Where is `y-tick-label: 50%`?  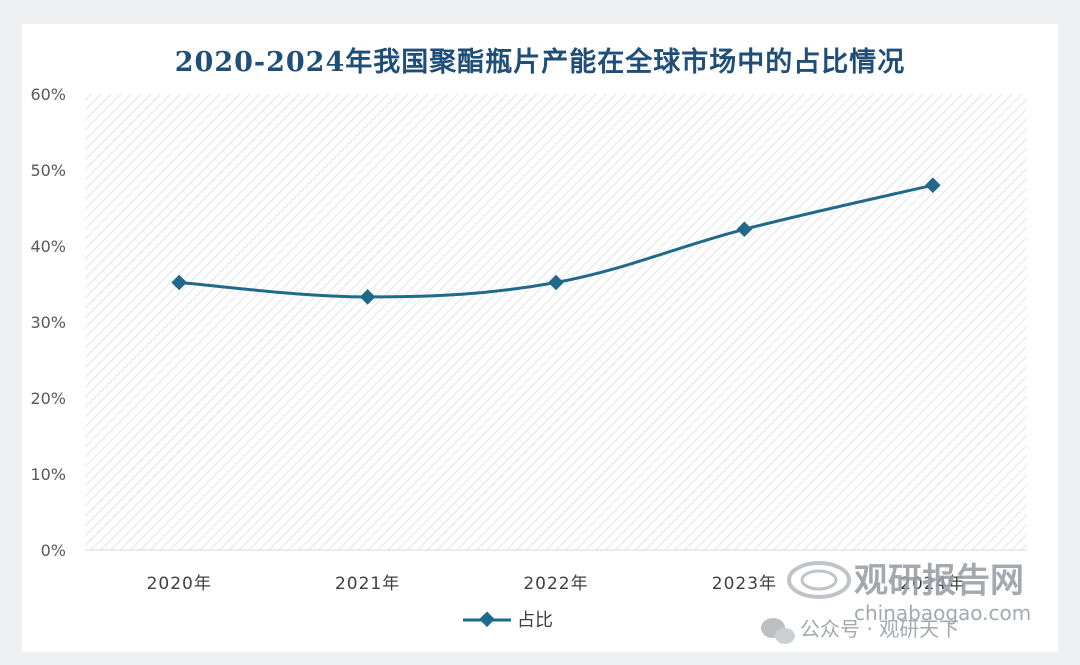
y-tick-label: 50% is located at coordinates (48, 170).